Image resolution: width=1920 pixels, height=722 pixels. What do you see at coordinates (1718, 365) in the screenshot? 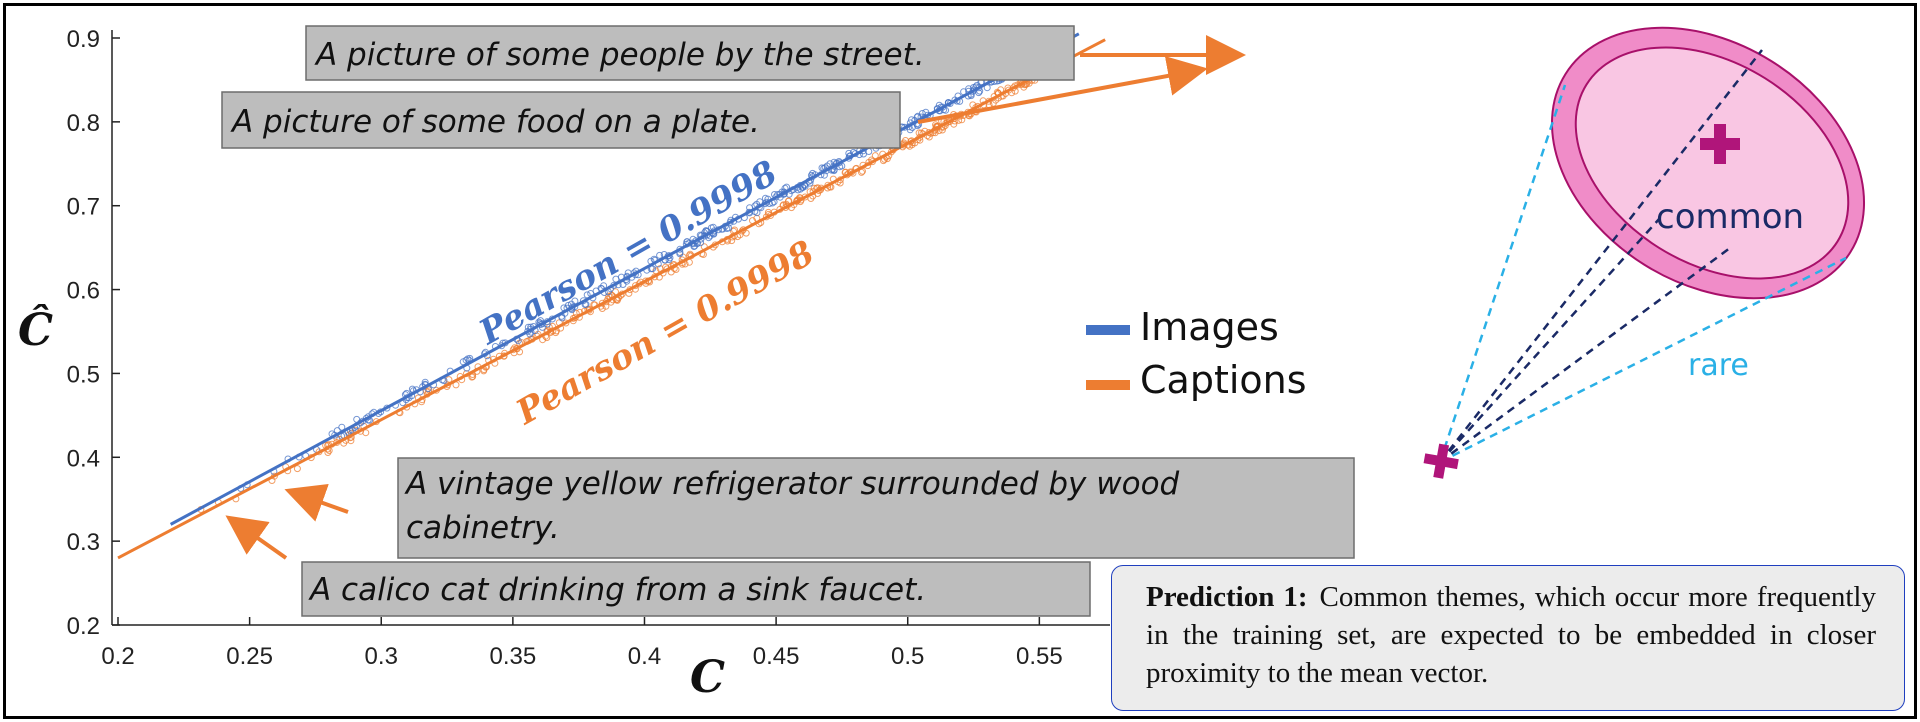
I see `rare-label: rare` at bounding box center [1718, 365].